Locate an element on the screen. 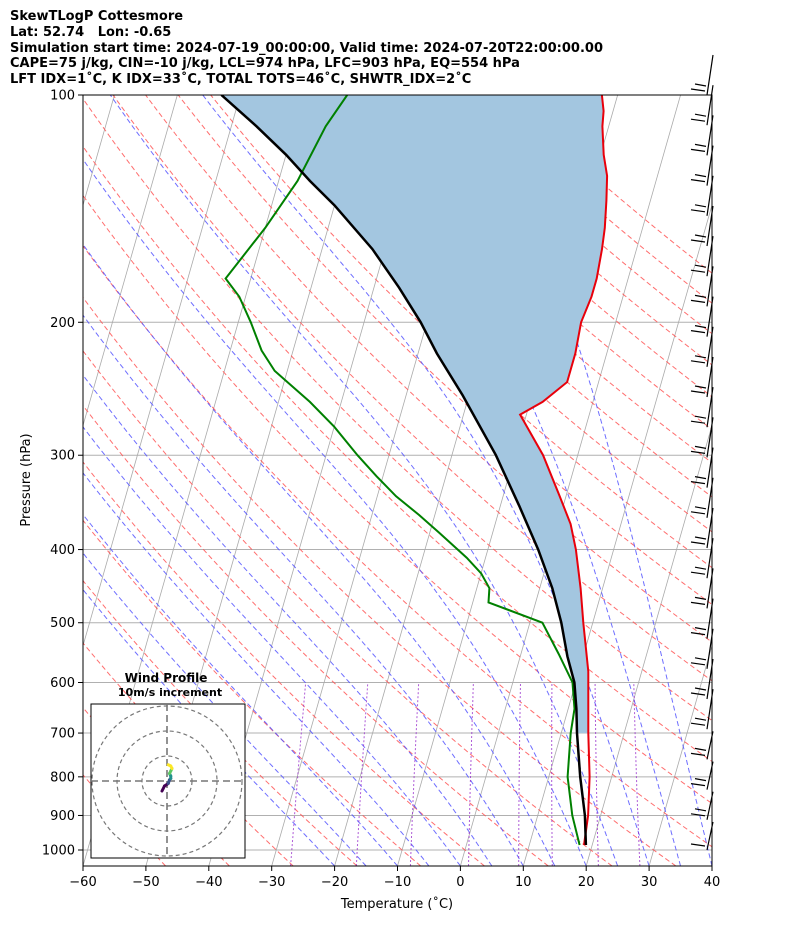  x-tick-label: 20 is located at coordinates (586, 882).